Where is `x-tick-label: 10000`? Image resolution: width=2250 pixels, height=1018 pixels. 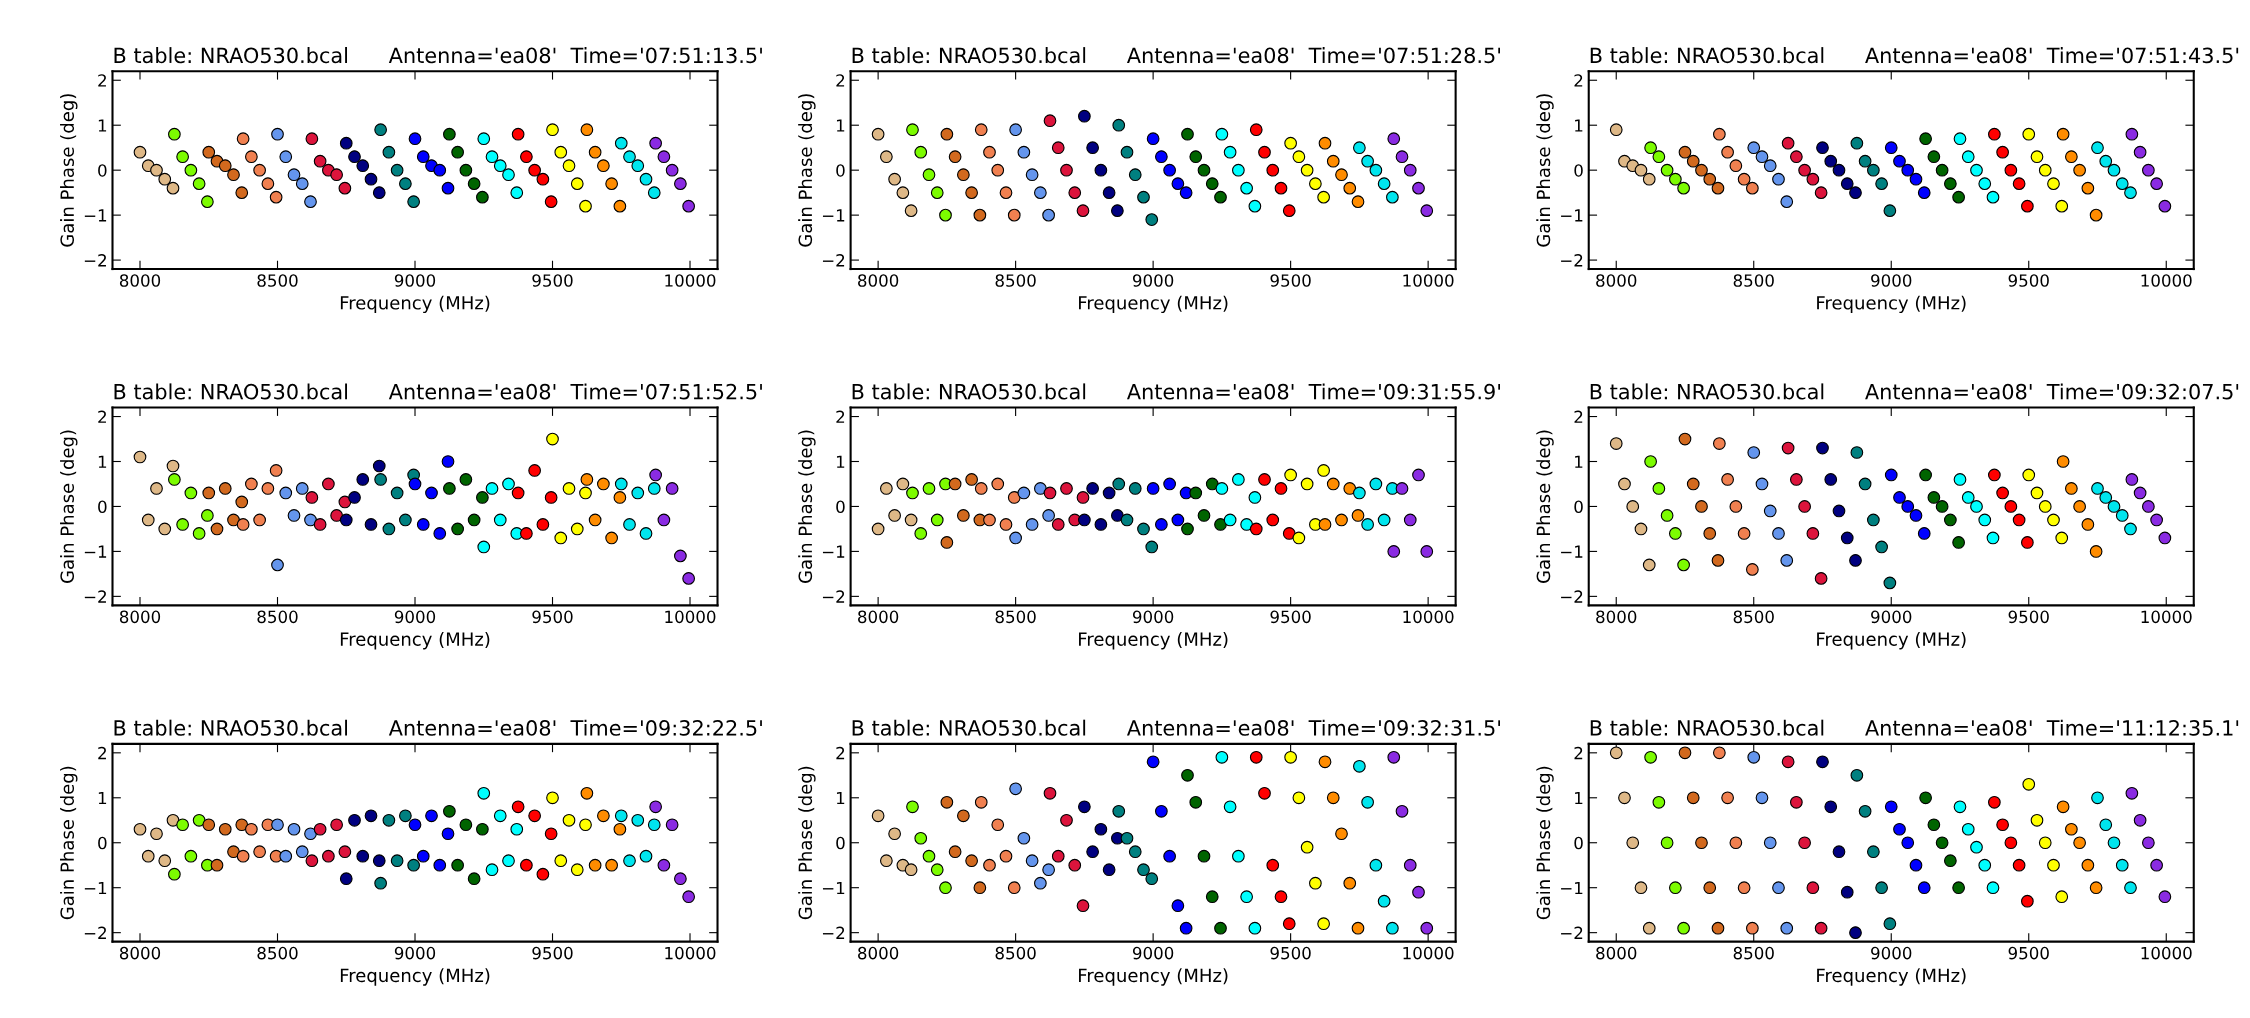 x-tick-label: 10000 is located at coordinates (690, 617).